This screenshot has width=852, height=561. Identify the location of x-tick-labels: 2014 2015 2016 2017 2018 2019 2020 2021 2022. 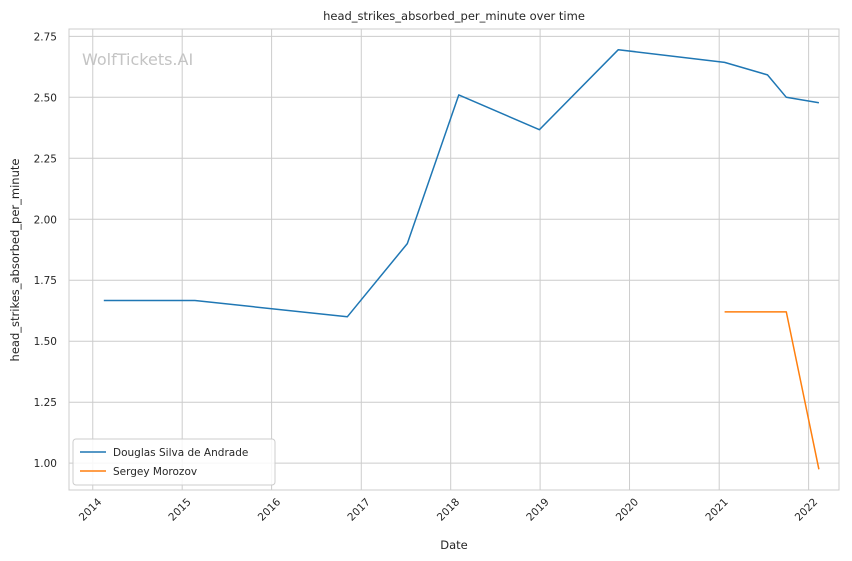
(448, 510).